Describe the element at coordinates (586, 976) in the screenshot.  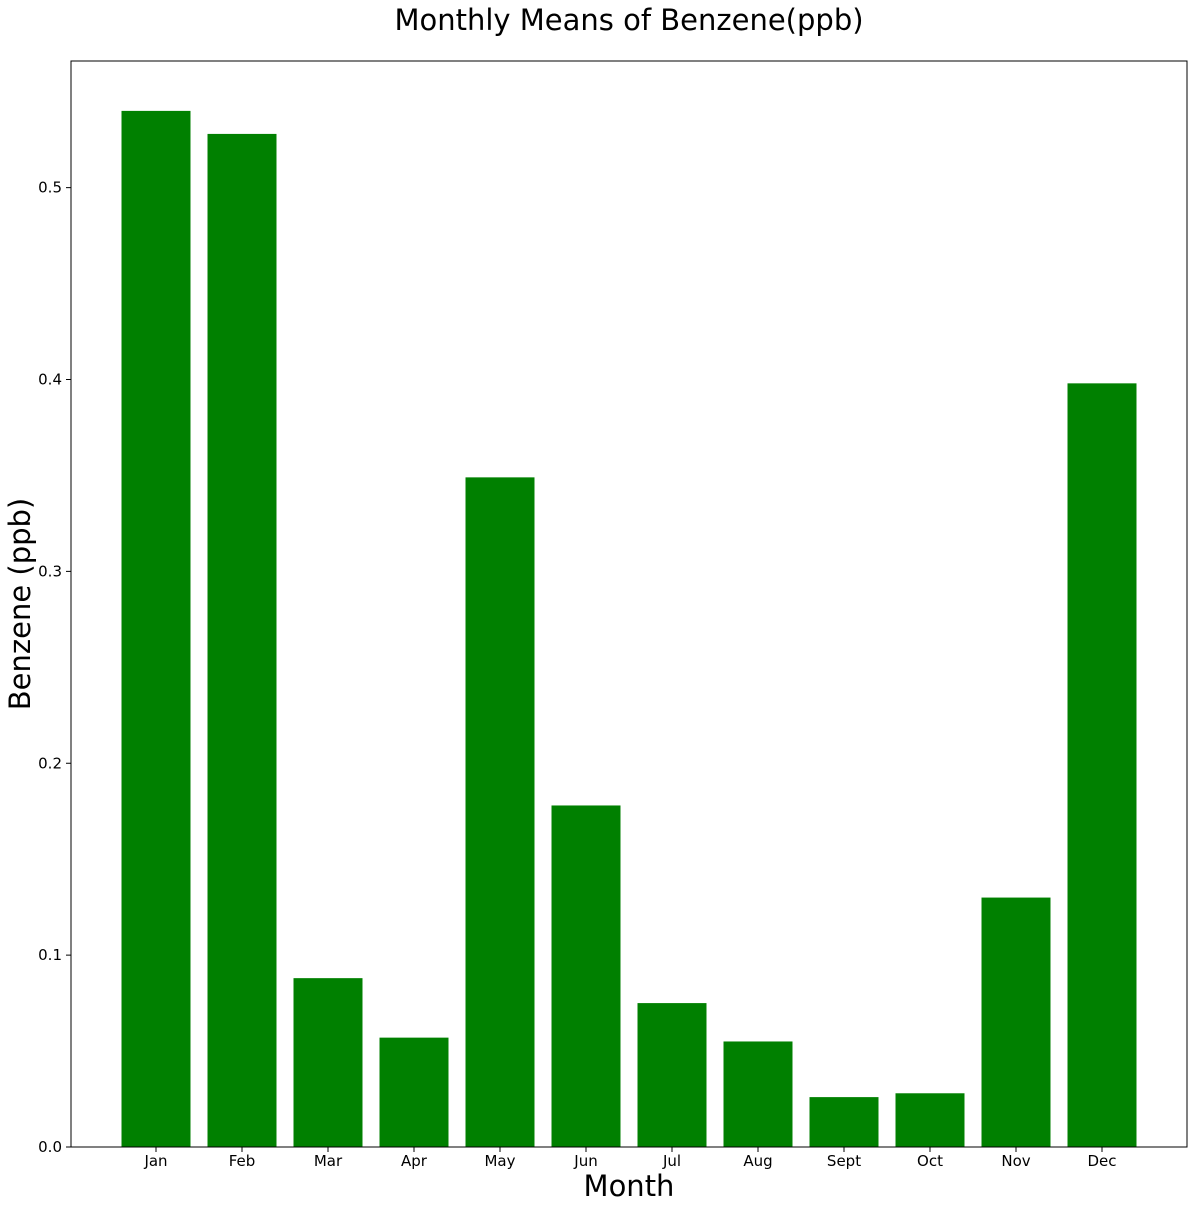
I see `bar-jun` at that location.